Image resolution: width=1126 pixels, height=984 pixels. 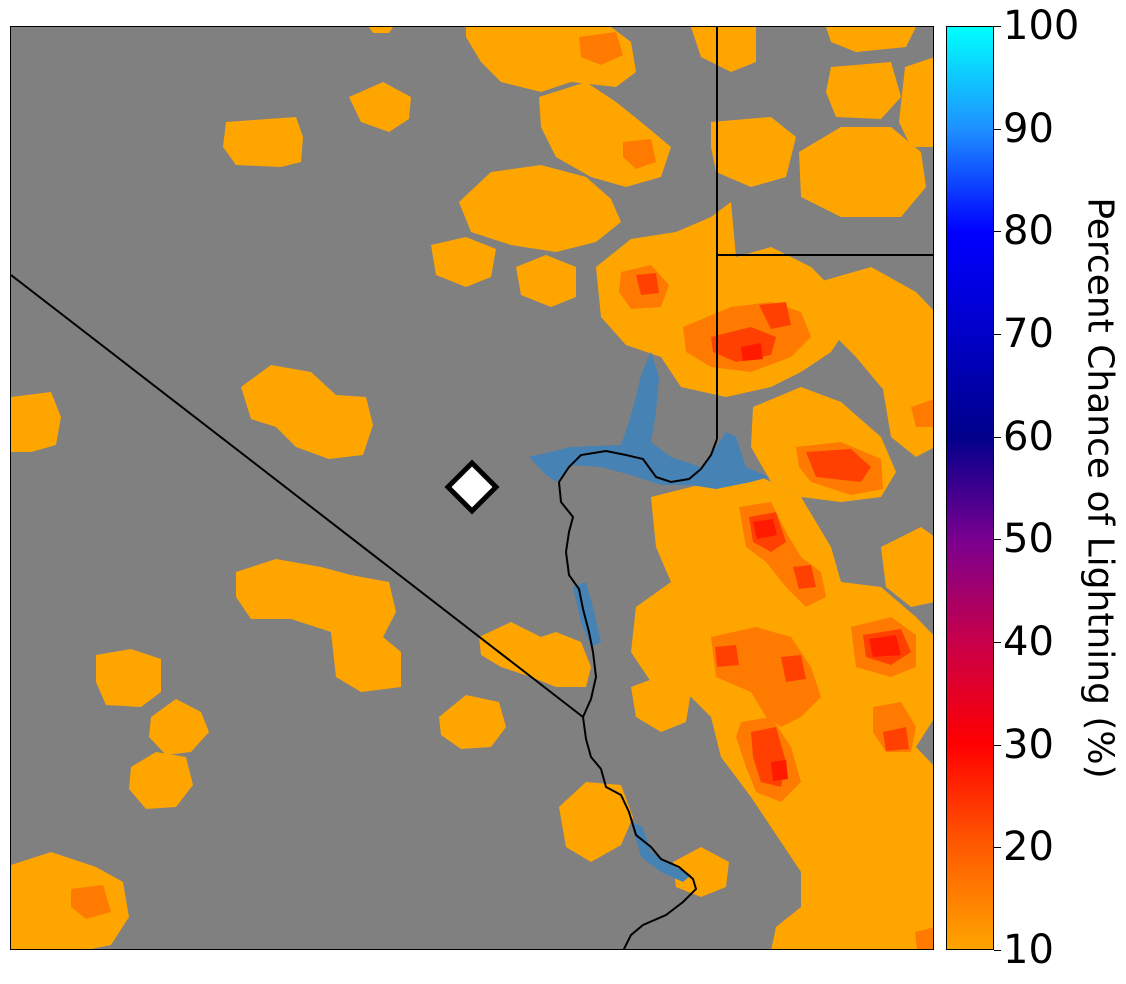 I want to click on colorbar-tick-label: 20, so click(x=1028, y=847).